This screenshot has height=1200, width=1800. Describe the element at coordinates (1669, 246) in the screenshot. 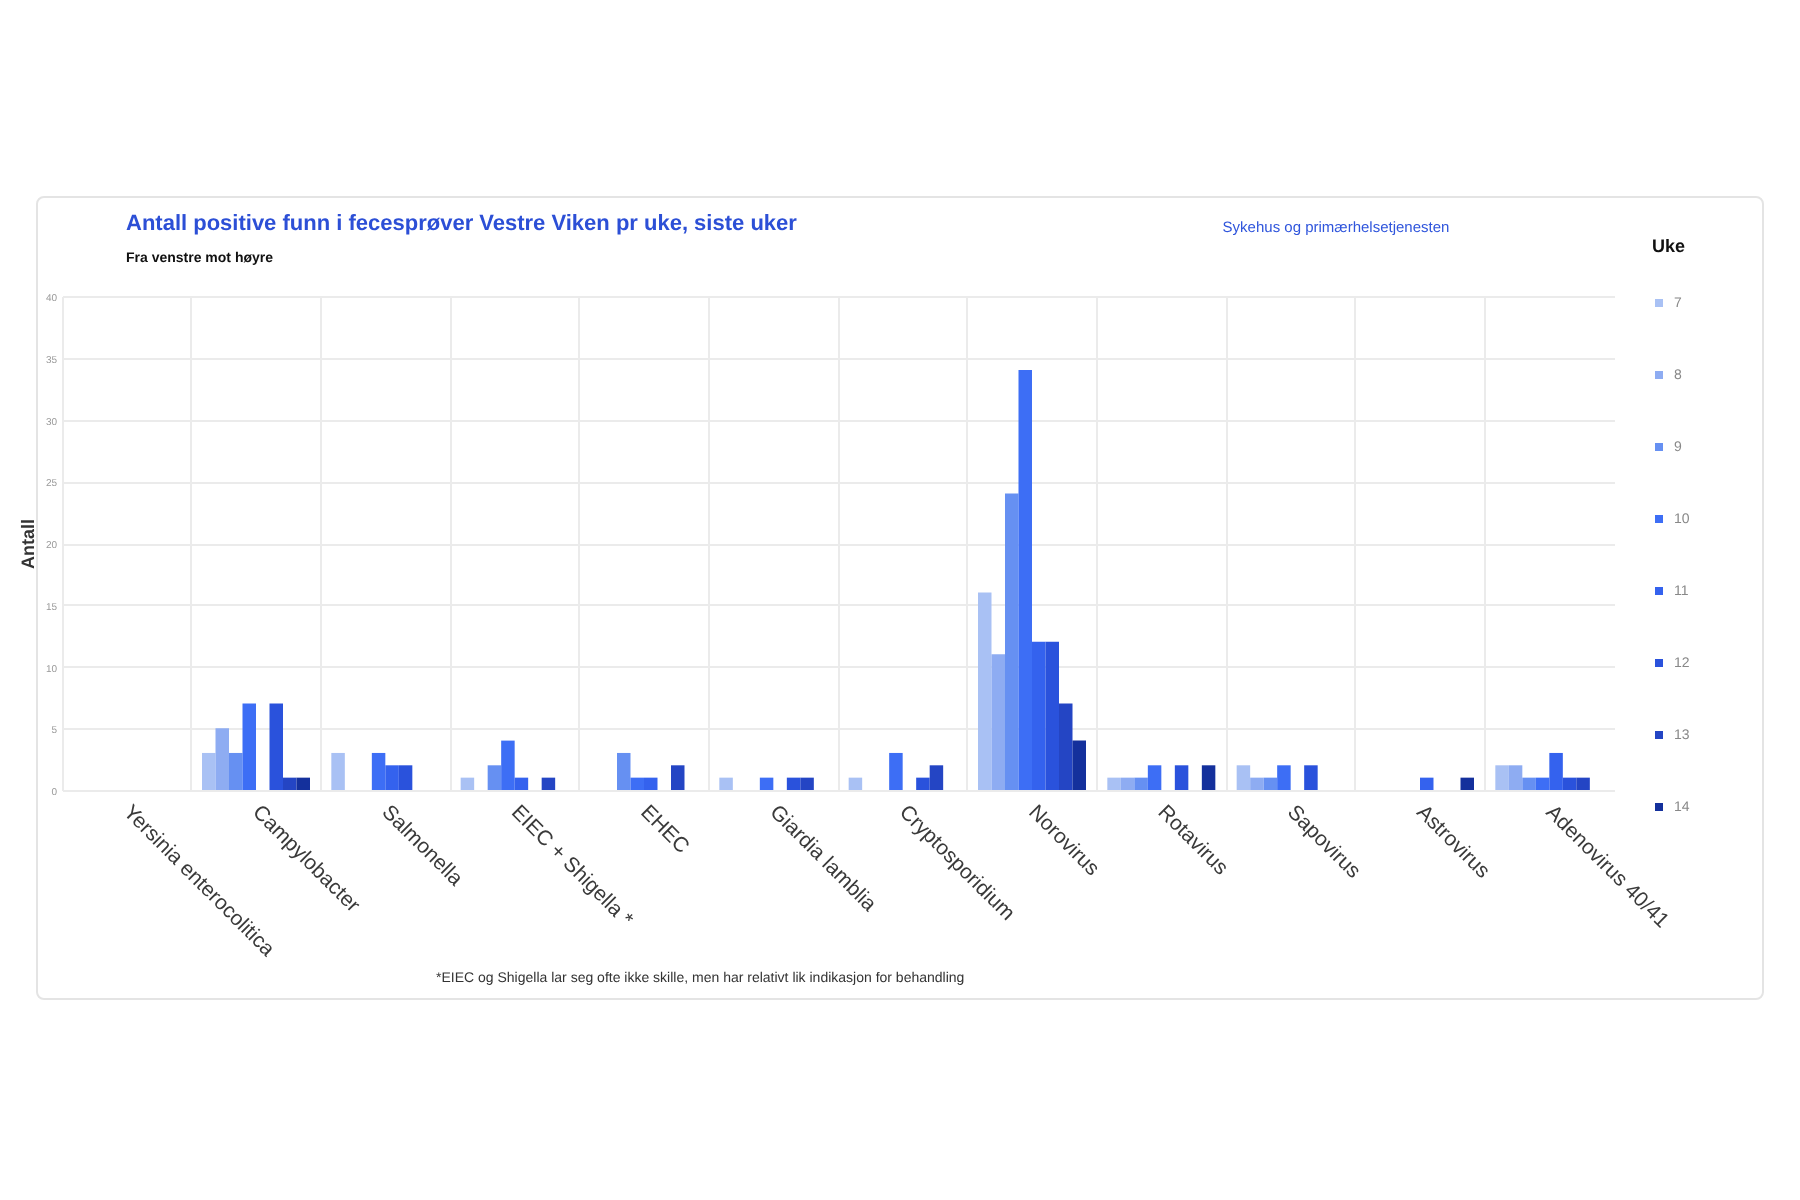

I see `legend-title: Uke` at that location.